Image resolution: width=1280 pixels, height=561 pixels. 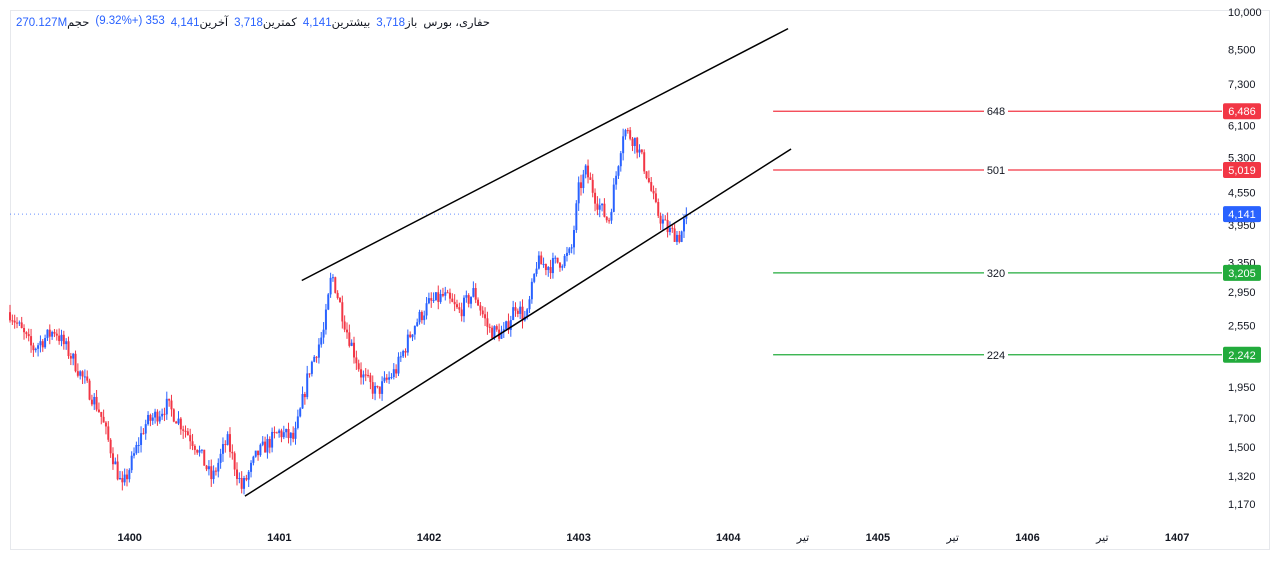 What do you see at coordinates (1242, 112) in the screenshot?
I see `level-price-tag-text: 6,486` at bounding box center [1242, 112].